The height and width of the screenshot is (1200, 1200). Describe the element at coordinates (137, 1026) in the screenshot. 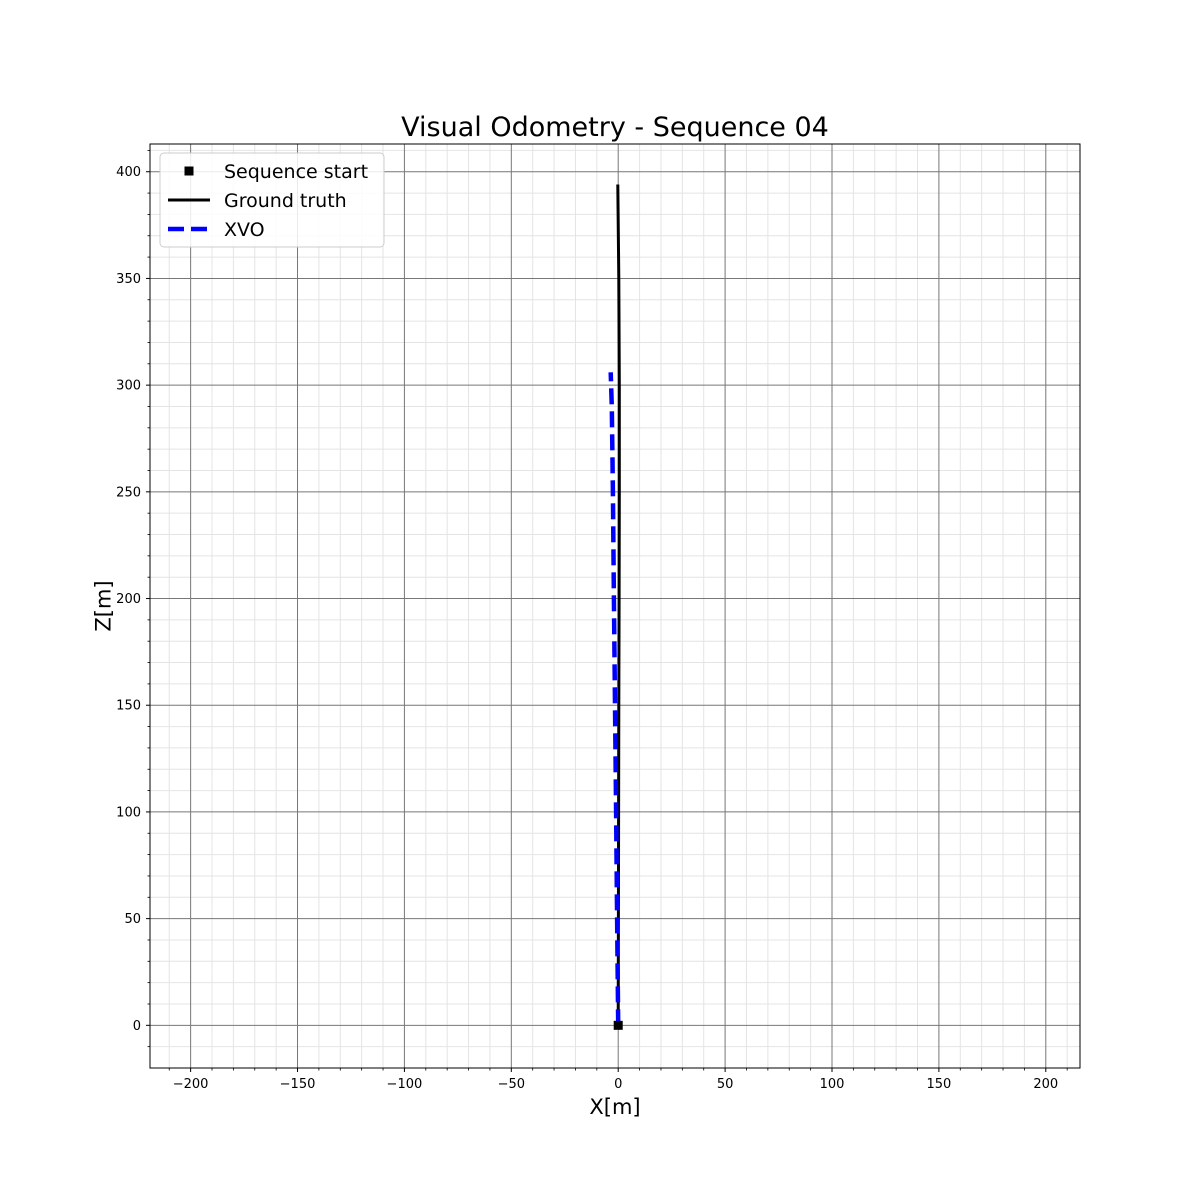

I see `y-tick-label: 0` at that location.